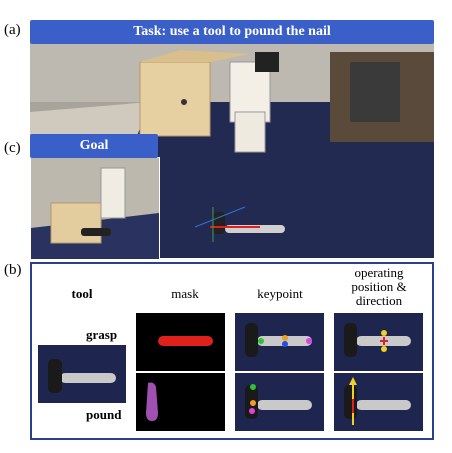 Image resolution: width=452 pixels, height=453 pixels. I want to click on grasp-mask-illustration, so click(180, 342).